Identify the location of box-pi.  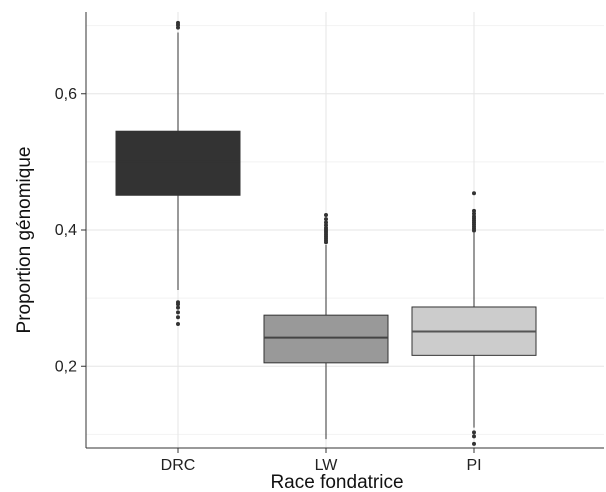
(474, 318).